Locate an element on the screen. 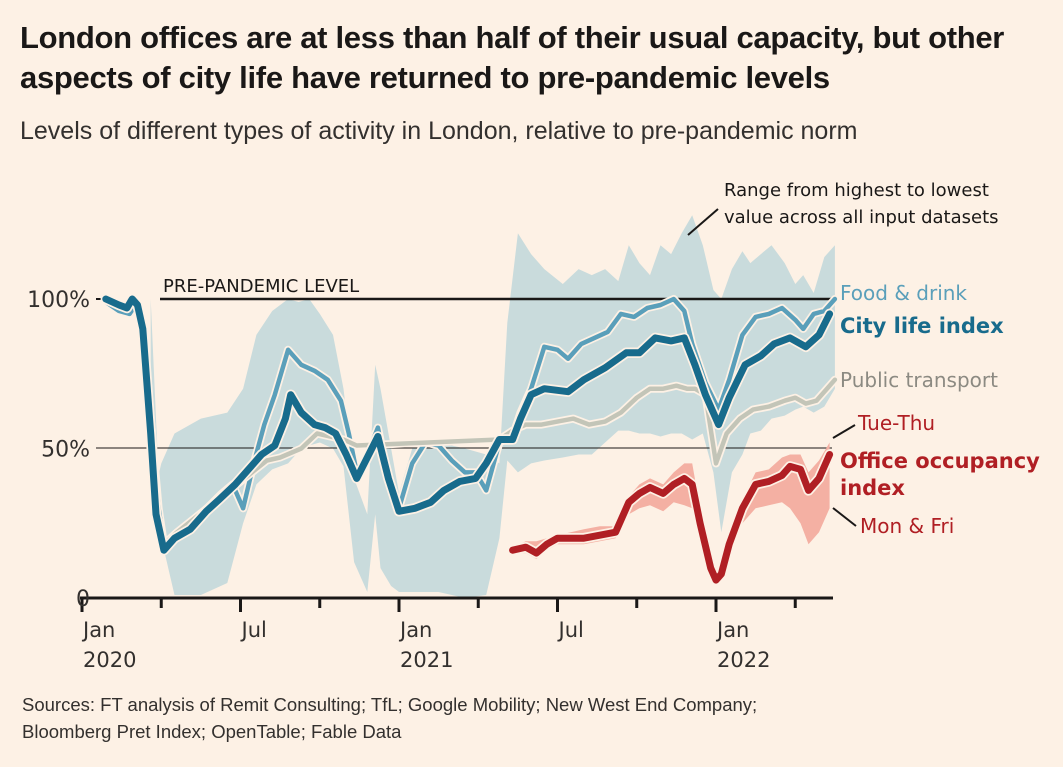 This screenshot has height=767, width=1063. legend-office-occupancy-line1: Office occupancy is located at coordinates (940, 461).